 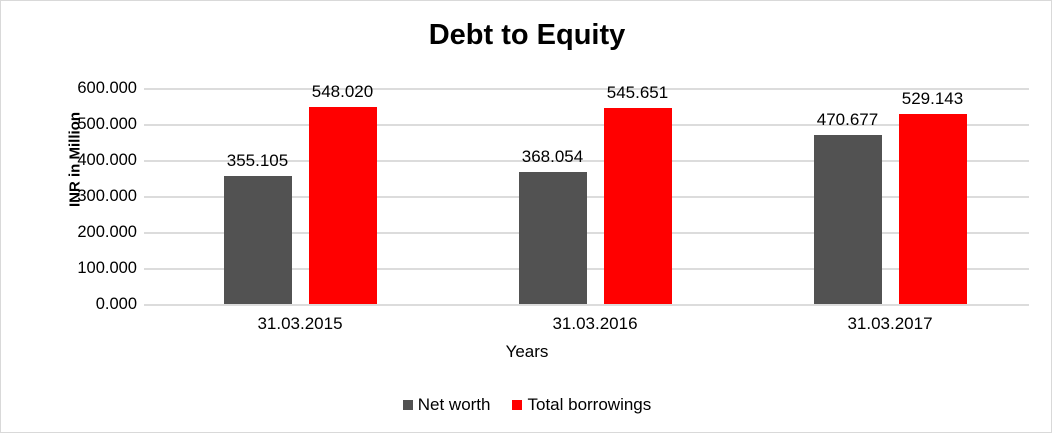 I want to click on y-axis-tick-label: 200.000, so click(x=107, y=232).